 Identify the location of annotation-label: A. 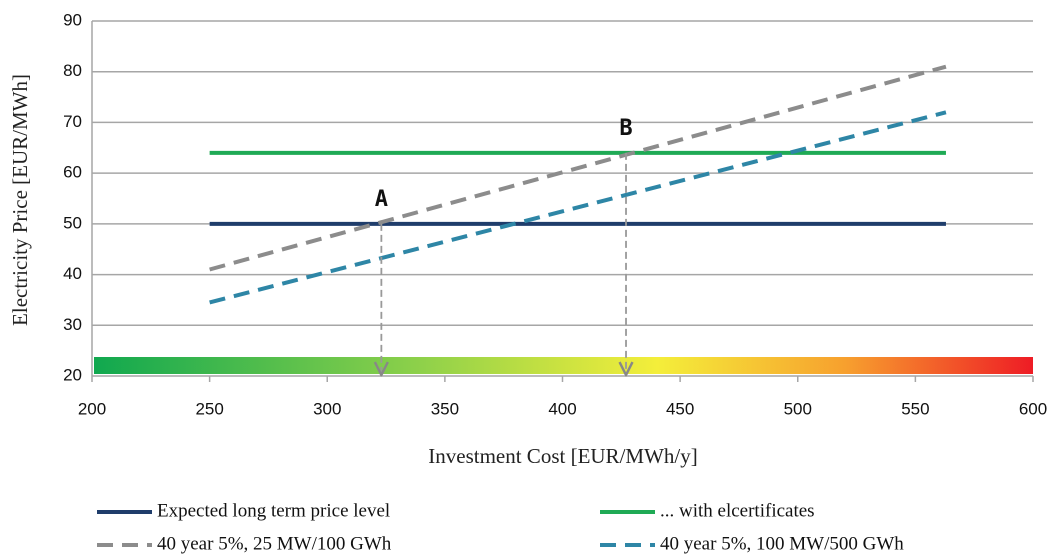
(381, 199).